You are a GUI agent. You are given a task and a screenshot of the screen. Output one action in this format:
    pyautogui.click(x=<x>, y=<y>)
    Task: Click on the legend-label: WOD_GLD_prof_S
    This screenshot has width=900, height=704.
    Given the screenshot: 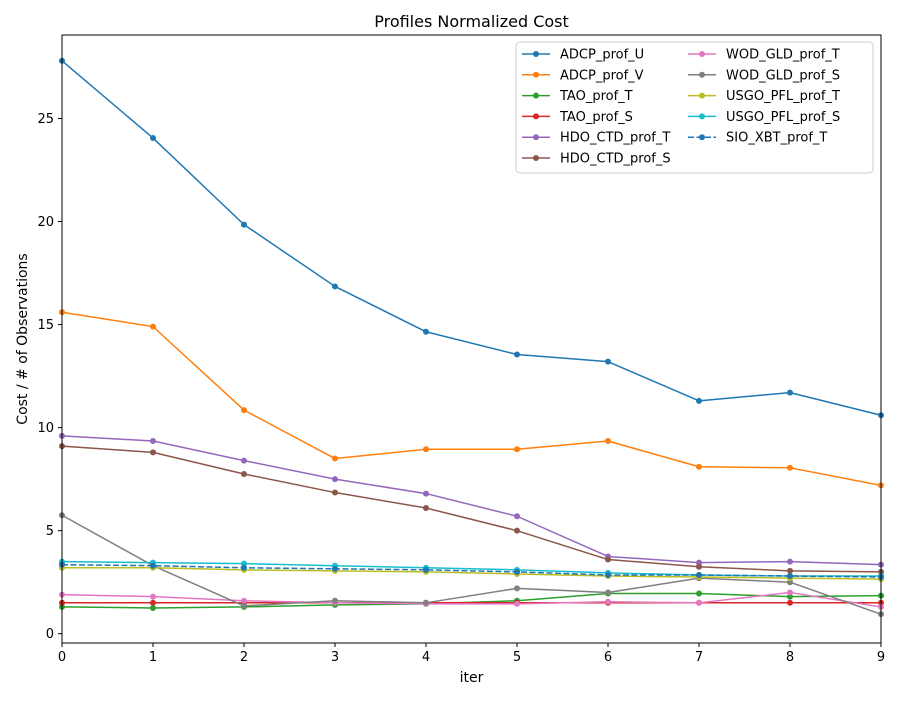 What is the action you would take?
    pyautogui.click(x=783, y=75)
    